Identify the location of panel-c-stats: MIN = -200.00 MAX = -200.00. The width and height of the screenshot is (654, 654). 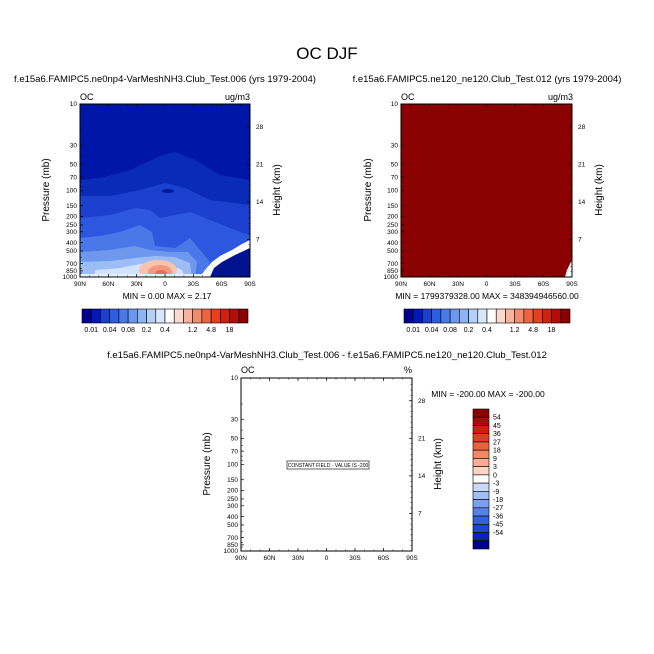
(488, 394).